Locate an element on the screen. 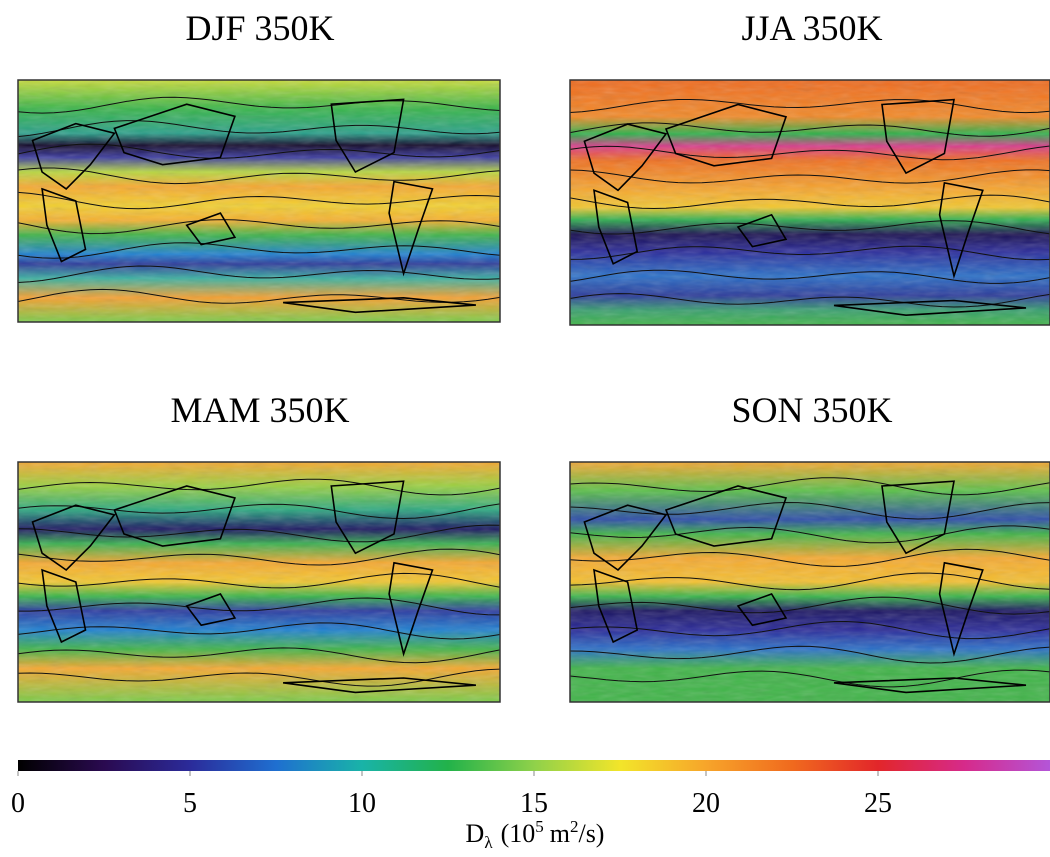  label-symbol: D is located at coordinates (475, 833).